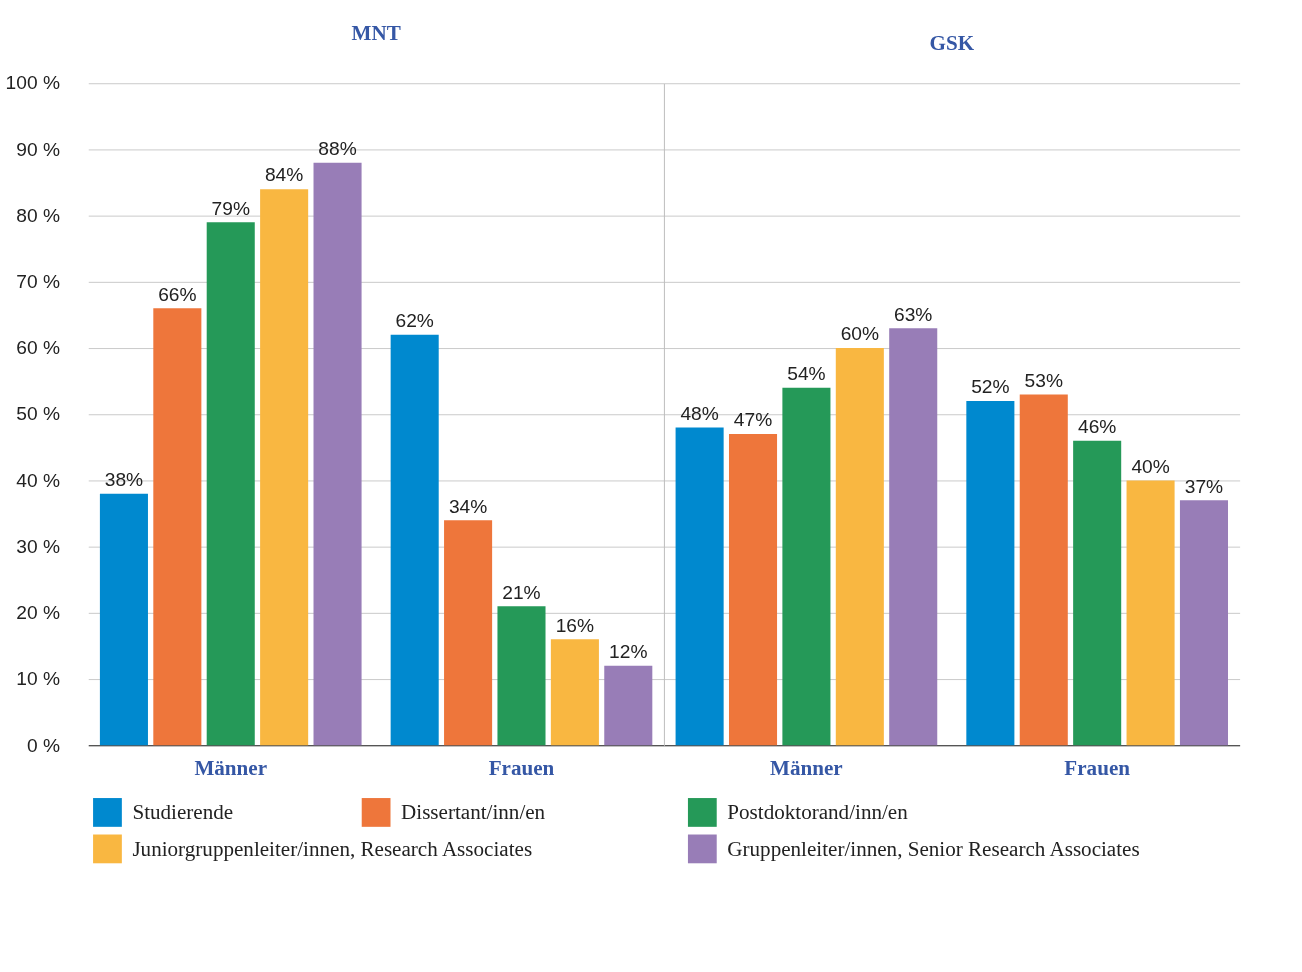  I want to click on legend-label: Postdoktorand/inn/en, so click(818, 812).